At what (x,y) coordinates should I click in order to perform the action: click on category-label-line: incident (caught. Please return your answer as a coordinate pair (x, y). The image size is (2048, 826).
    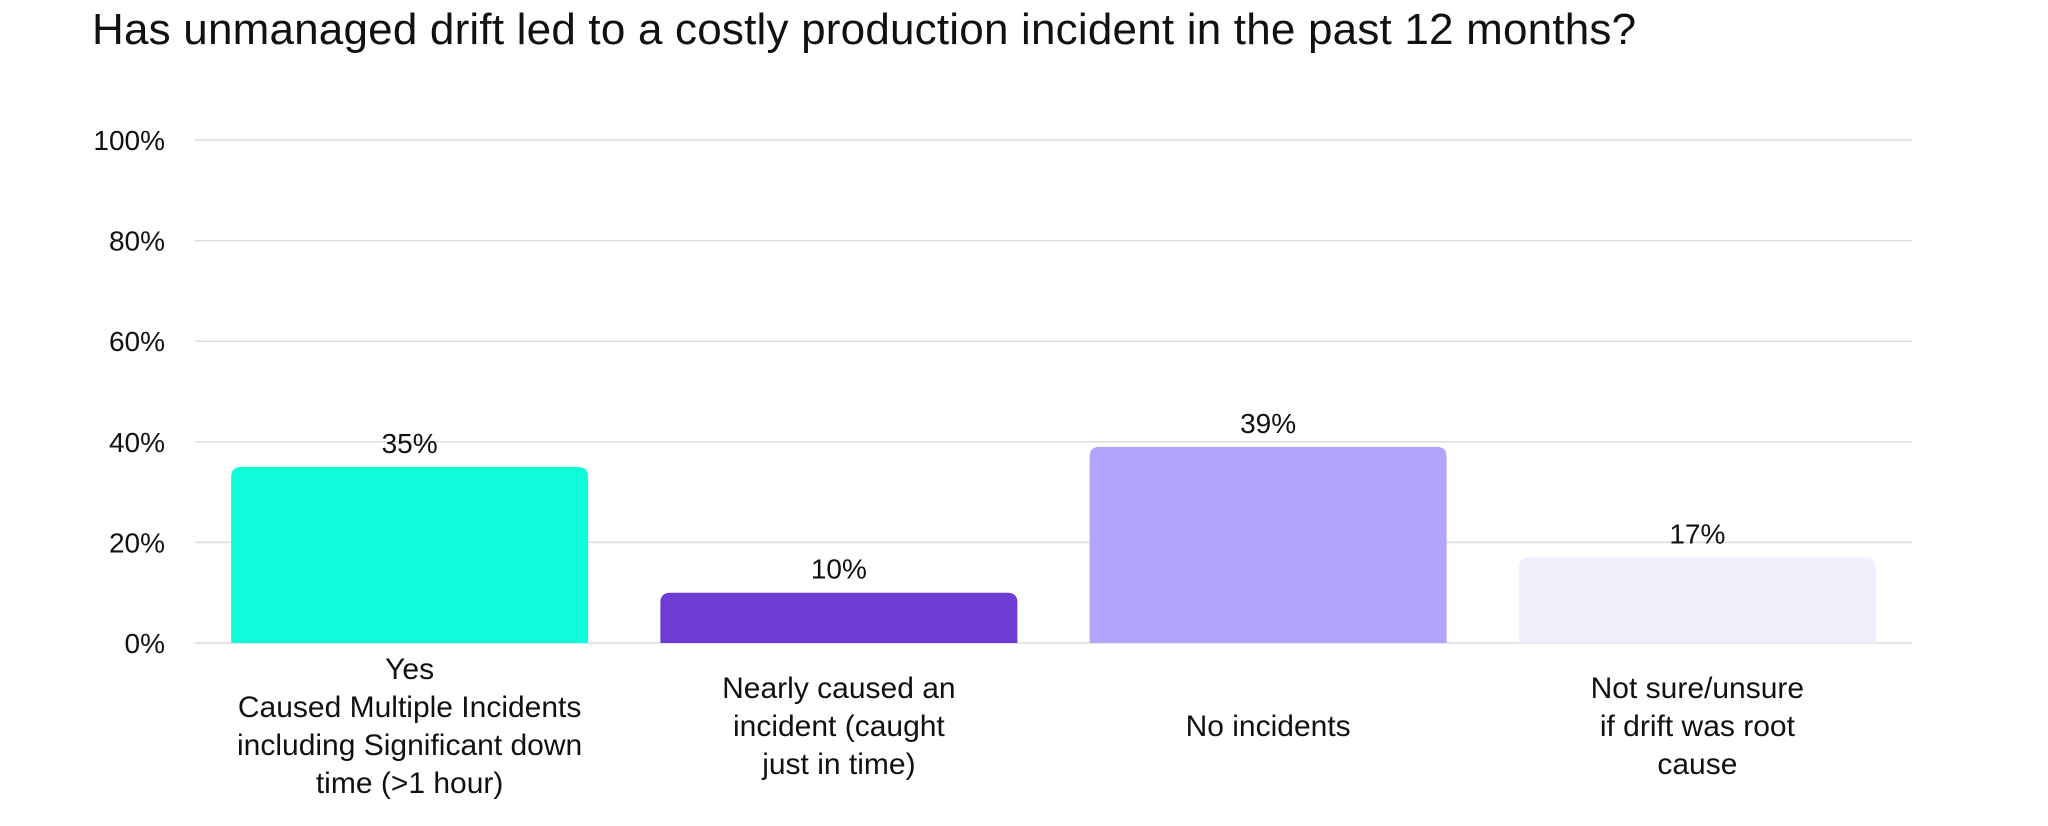
    Looking at the image, I should click on (838, 726).